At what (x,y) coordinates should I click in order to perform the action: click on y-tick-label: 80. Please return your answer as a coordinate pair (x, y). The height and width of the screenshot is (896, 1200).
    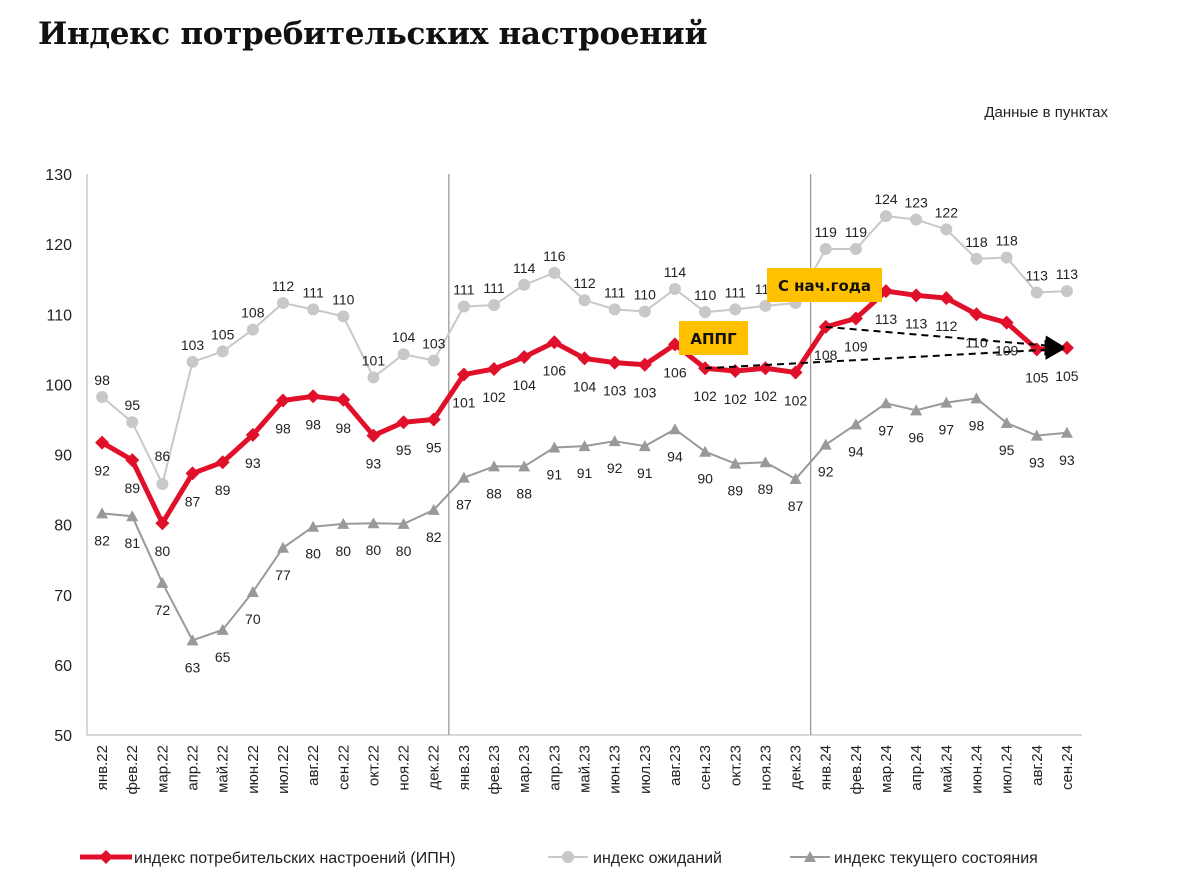
    Looking at the image, I should click on (63, 526).